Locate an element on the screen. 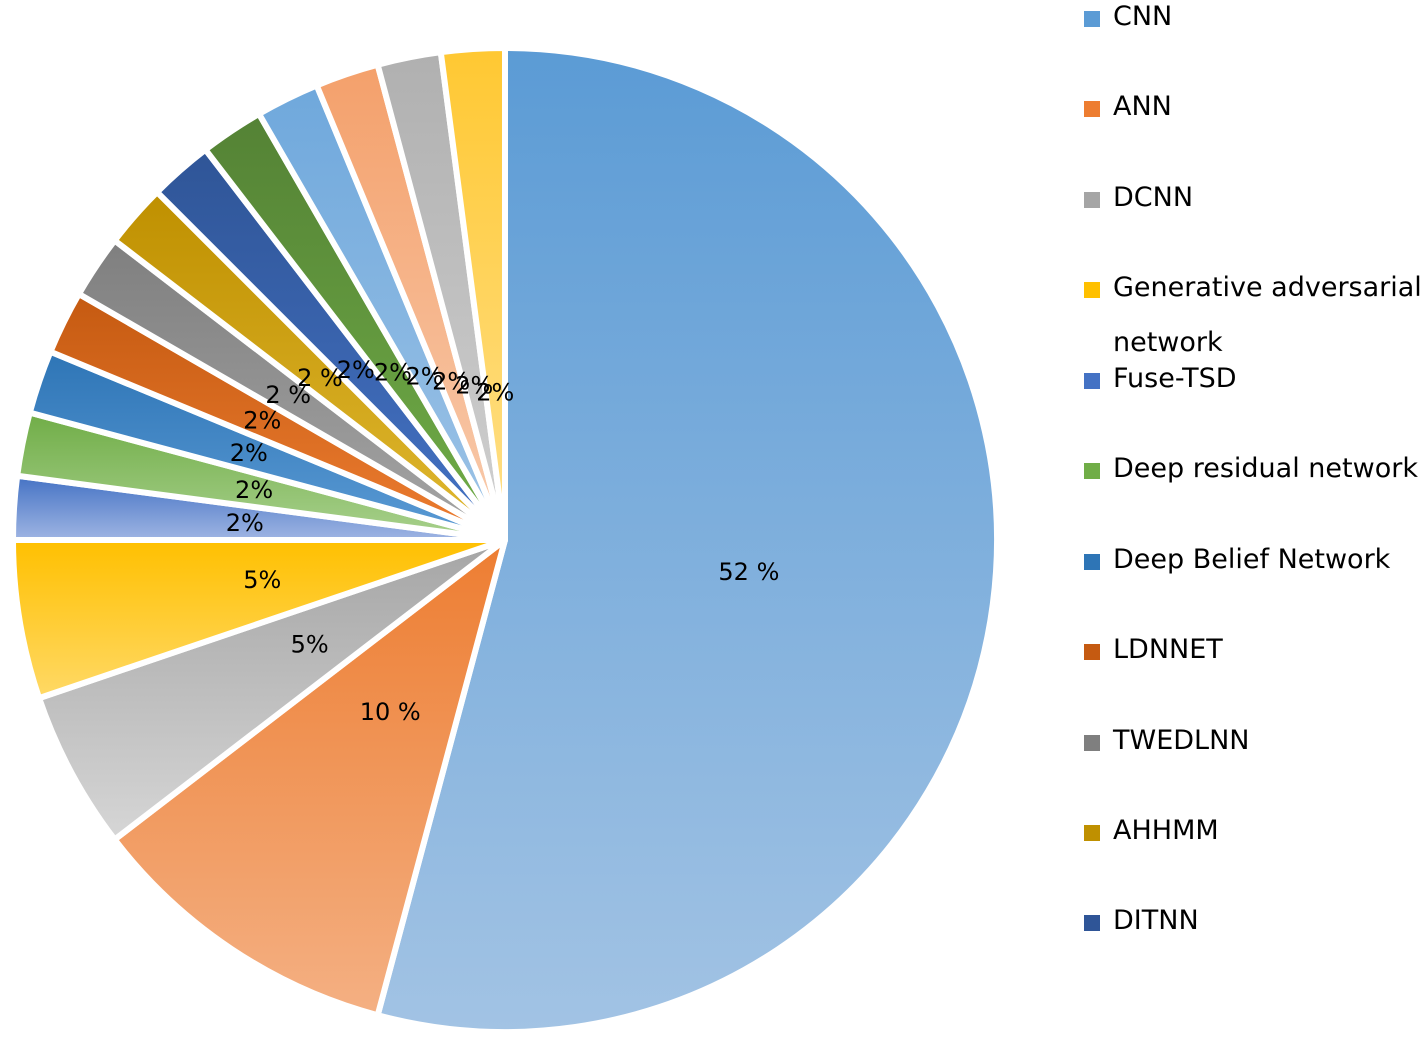  legend-label: ANN is located at coordinates (1142, 106).